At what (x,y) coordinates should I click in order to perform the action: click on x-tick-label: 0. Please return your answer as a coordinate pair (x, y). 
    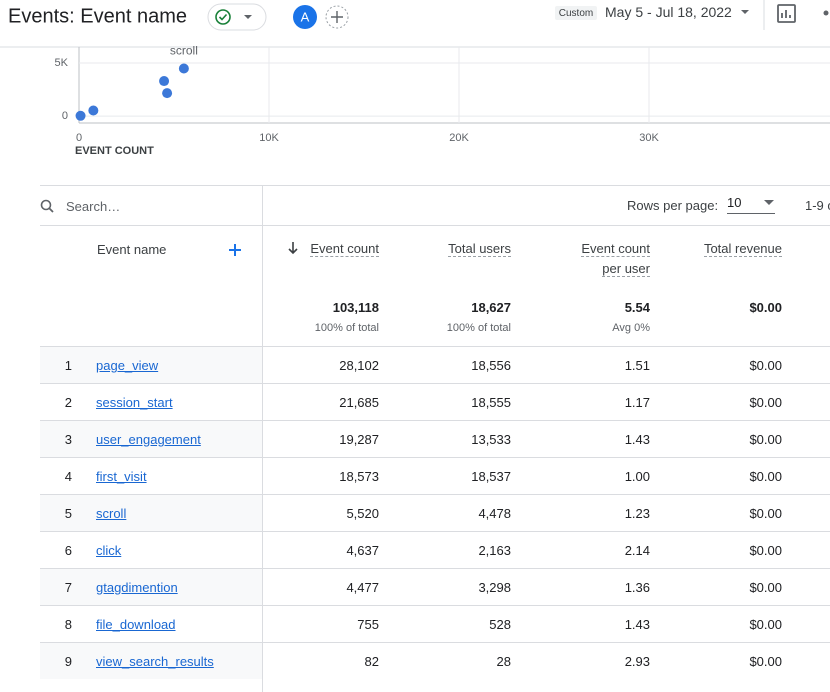
    Looking at the image, I should click on (79, 138).